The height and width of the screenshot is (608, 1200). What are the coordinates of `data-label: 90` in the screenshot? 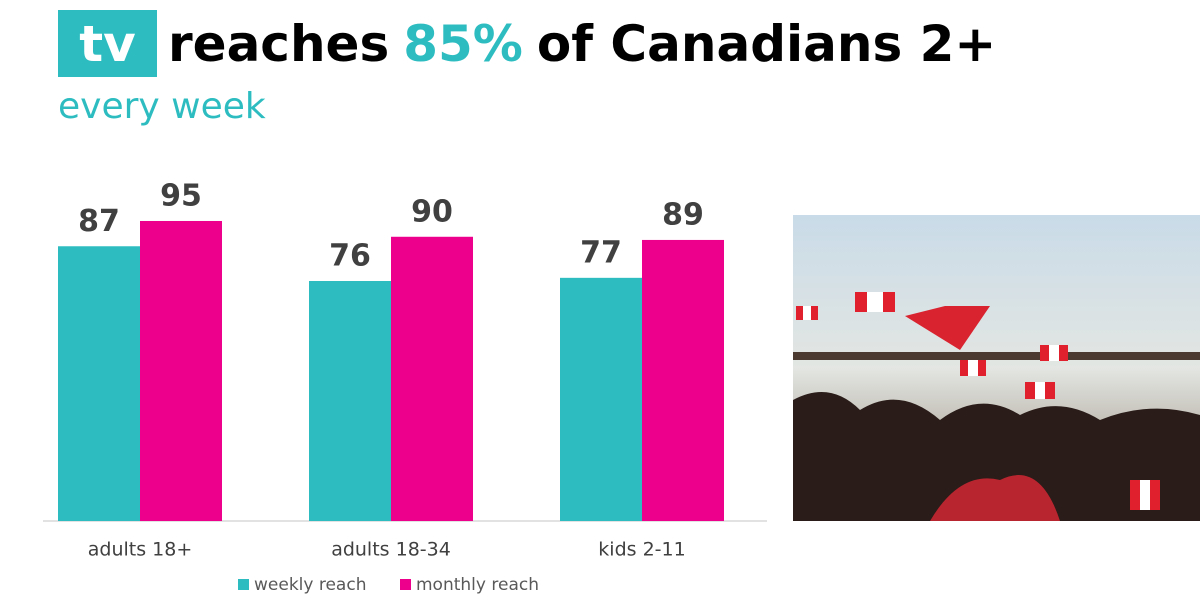 It's located at (432, 211).